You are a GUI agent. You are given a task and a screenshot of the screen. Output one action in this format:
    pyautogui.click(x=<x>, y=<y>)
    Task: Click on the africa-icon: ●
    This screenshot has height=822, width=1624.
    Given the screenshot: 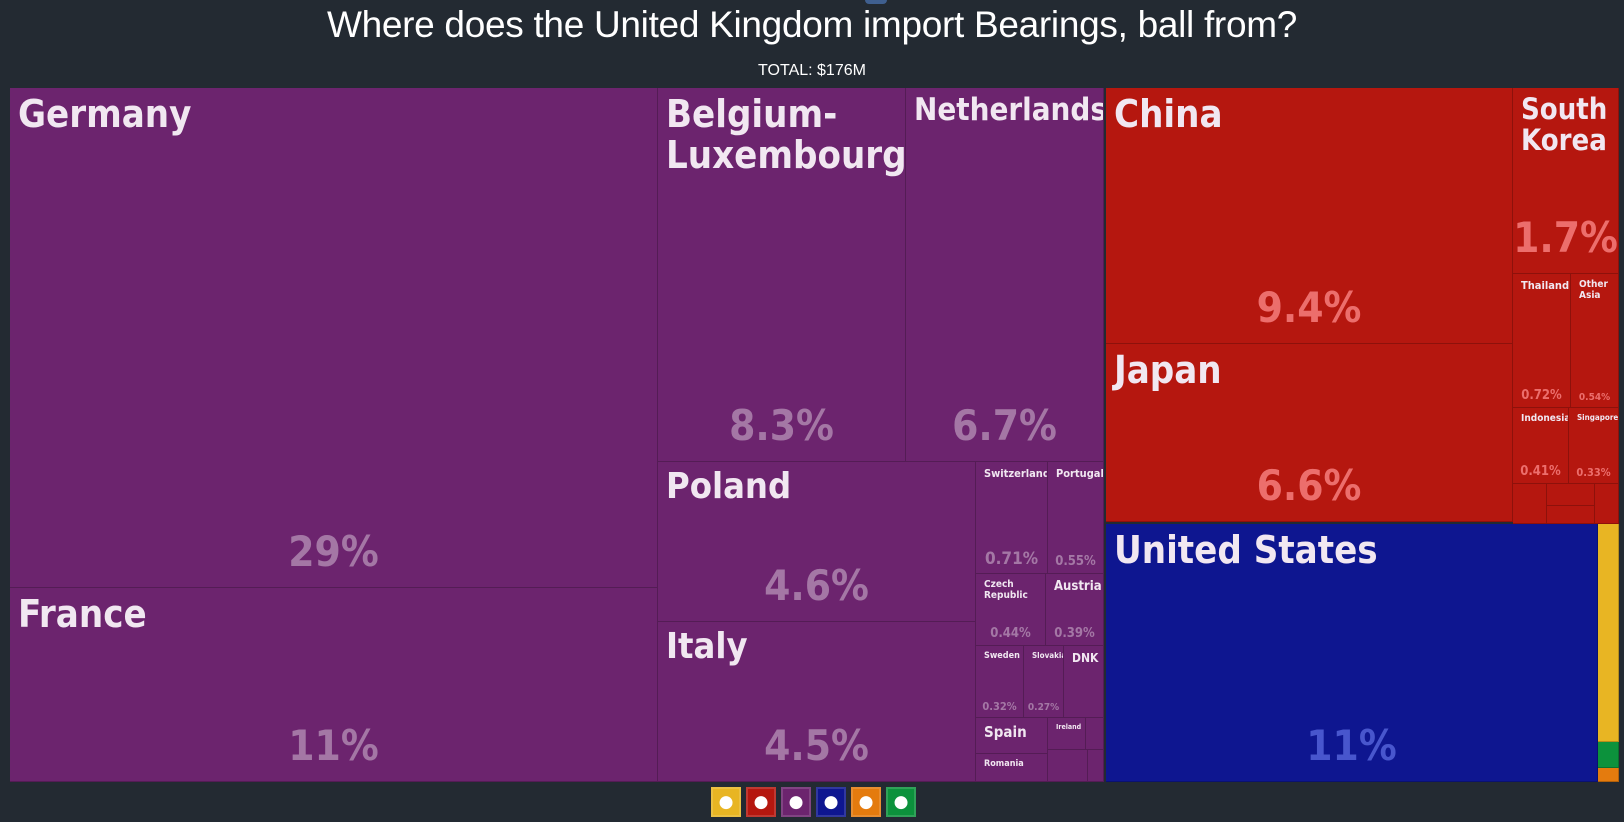 What is the action you would take?
    pyautogui.click(x=726, y=802)
    